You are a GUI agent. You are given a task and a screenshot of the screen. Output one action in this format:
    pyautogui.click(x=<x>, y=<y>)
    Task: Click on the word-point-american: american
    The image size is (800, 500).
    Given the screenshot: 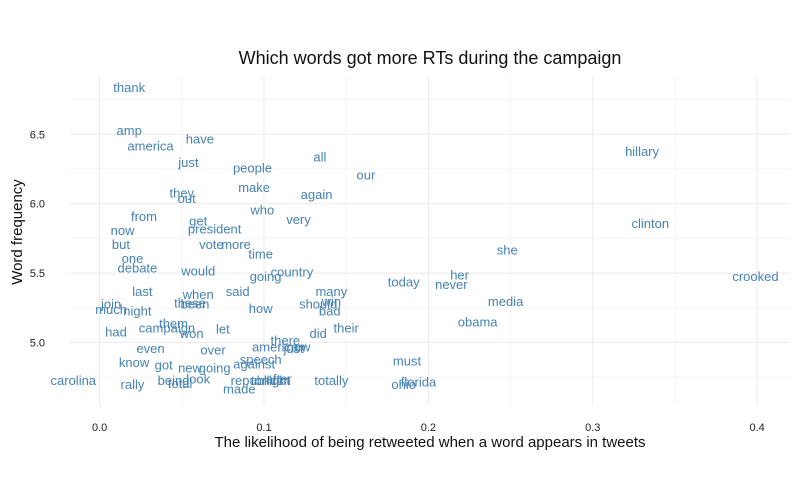 What is the action you would take?
    pyautogui.click(x=278, y=347)
    